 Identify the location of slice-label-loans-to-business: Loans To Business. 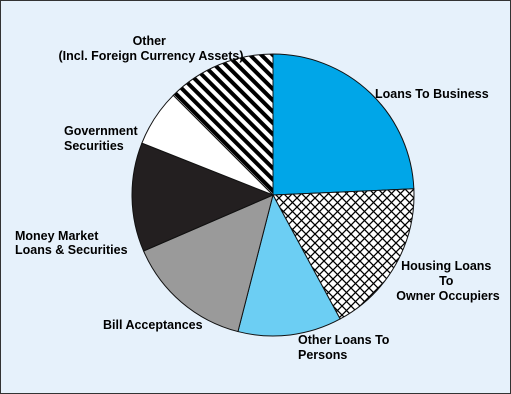
(432, 94).